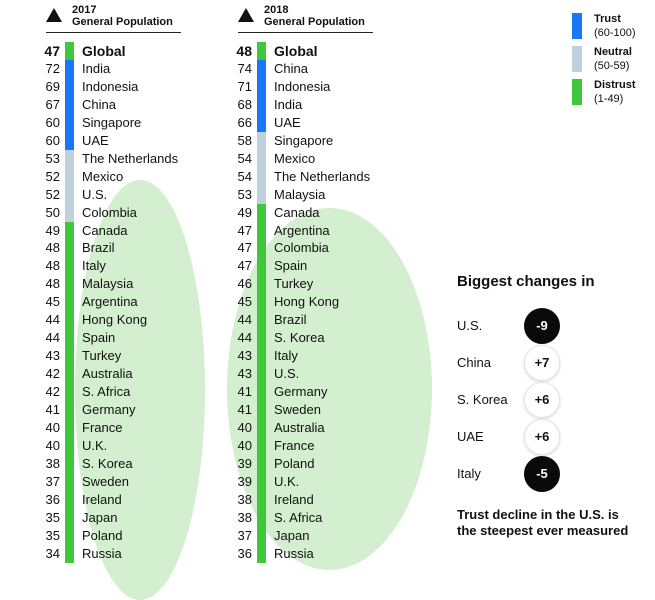  I want to click on country-row: 53 The Netherlands, so click(105, 158).